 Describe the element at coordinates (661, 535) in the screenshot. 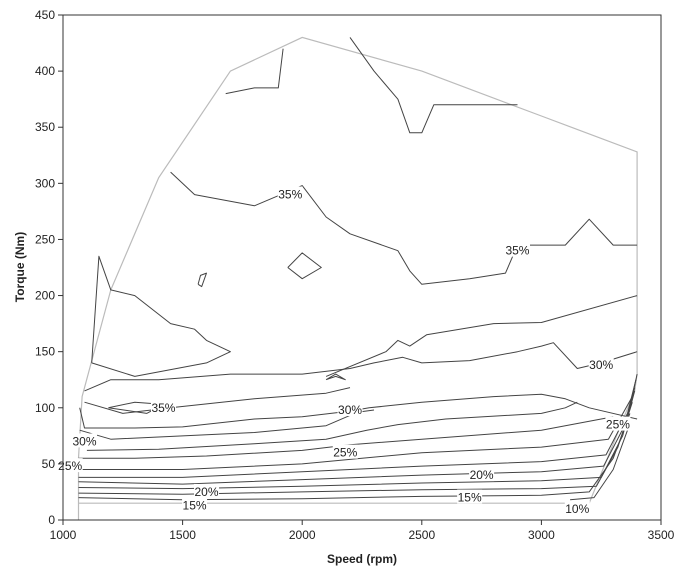

I see `x-tick-label: 3500` at that location.